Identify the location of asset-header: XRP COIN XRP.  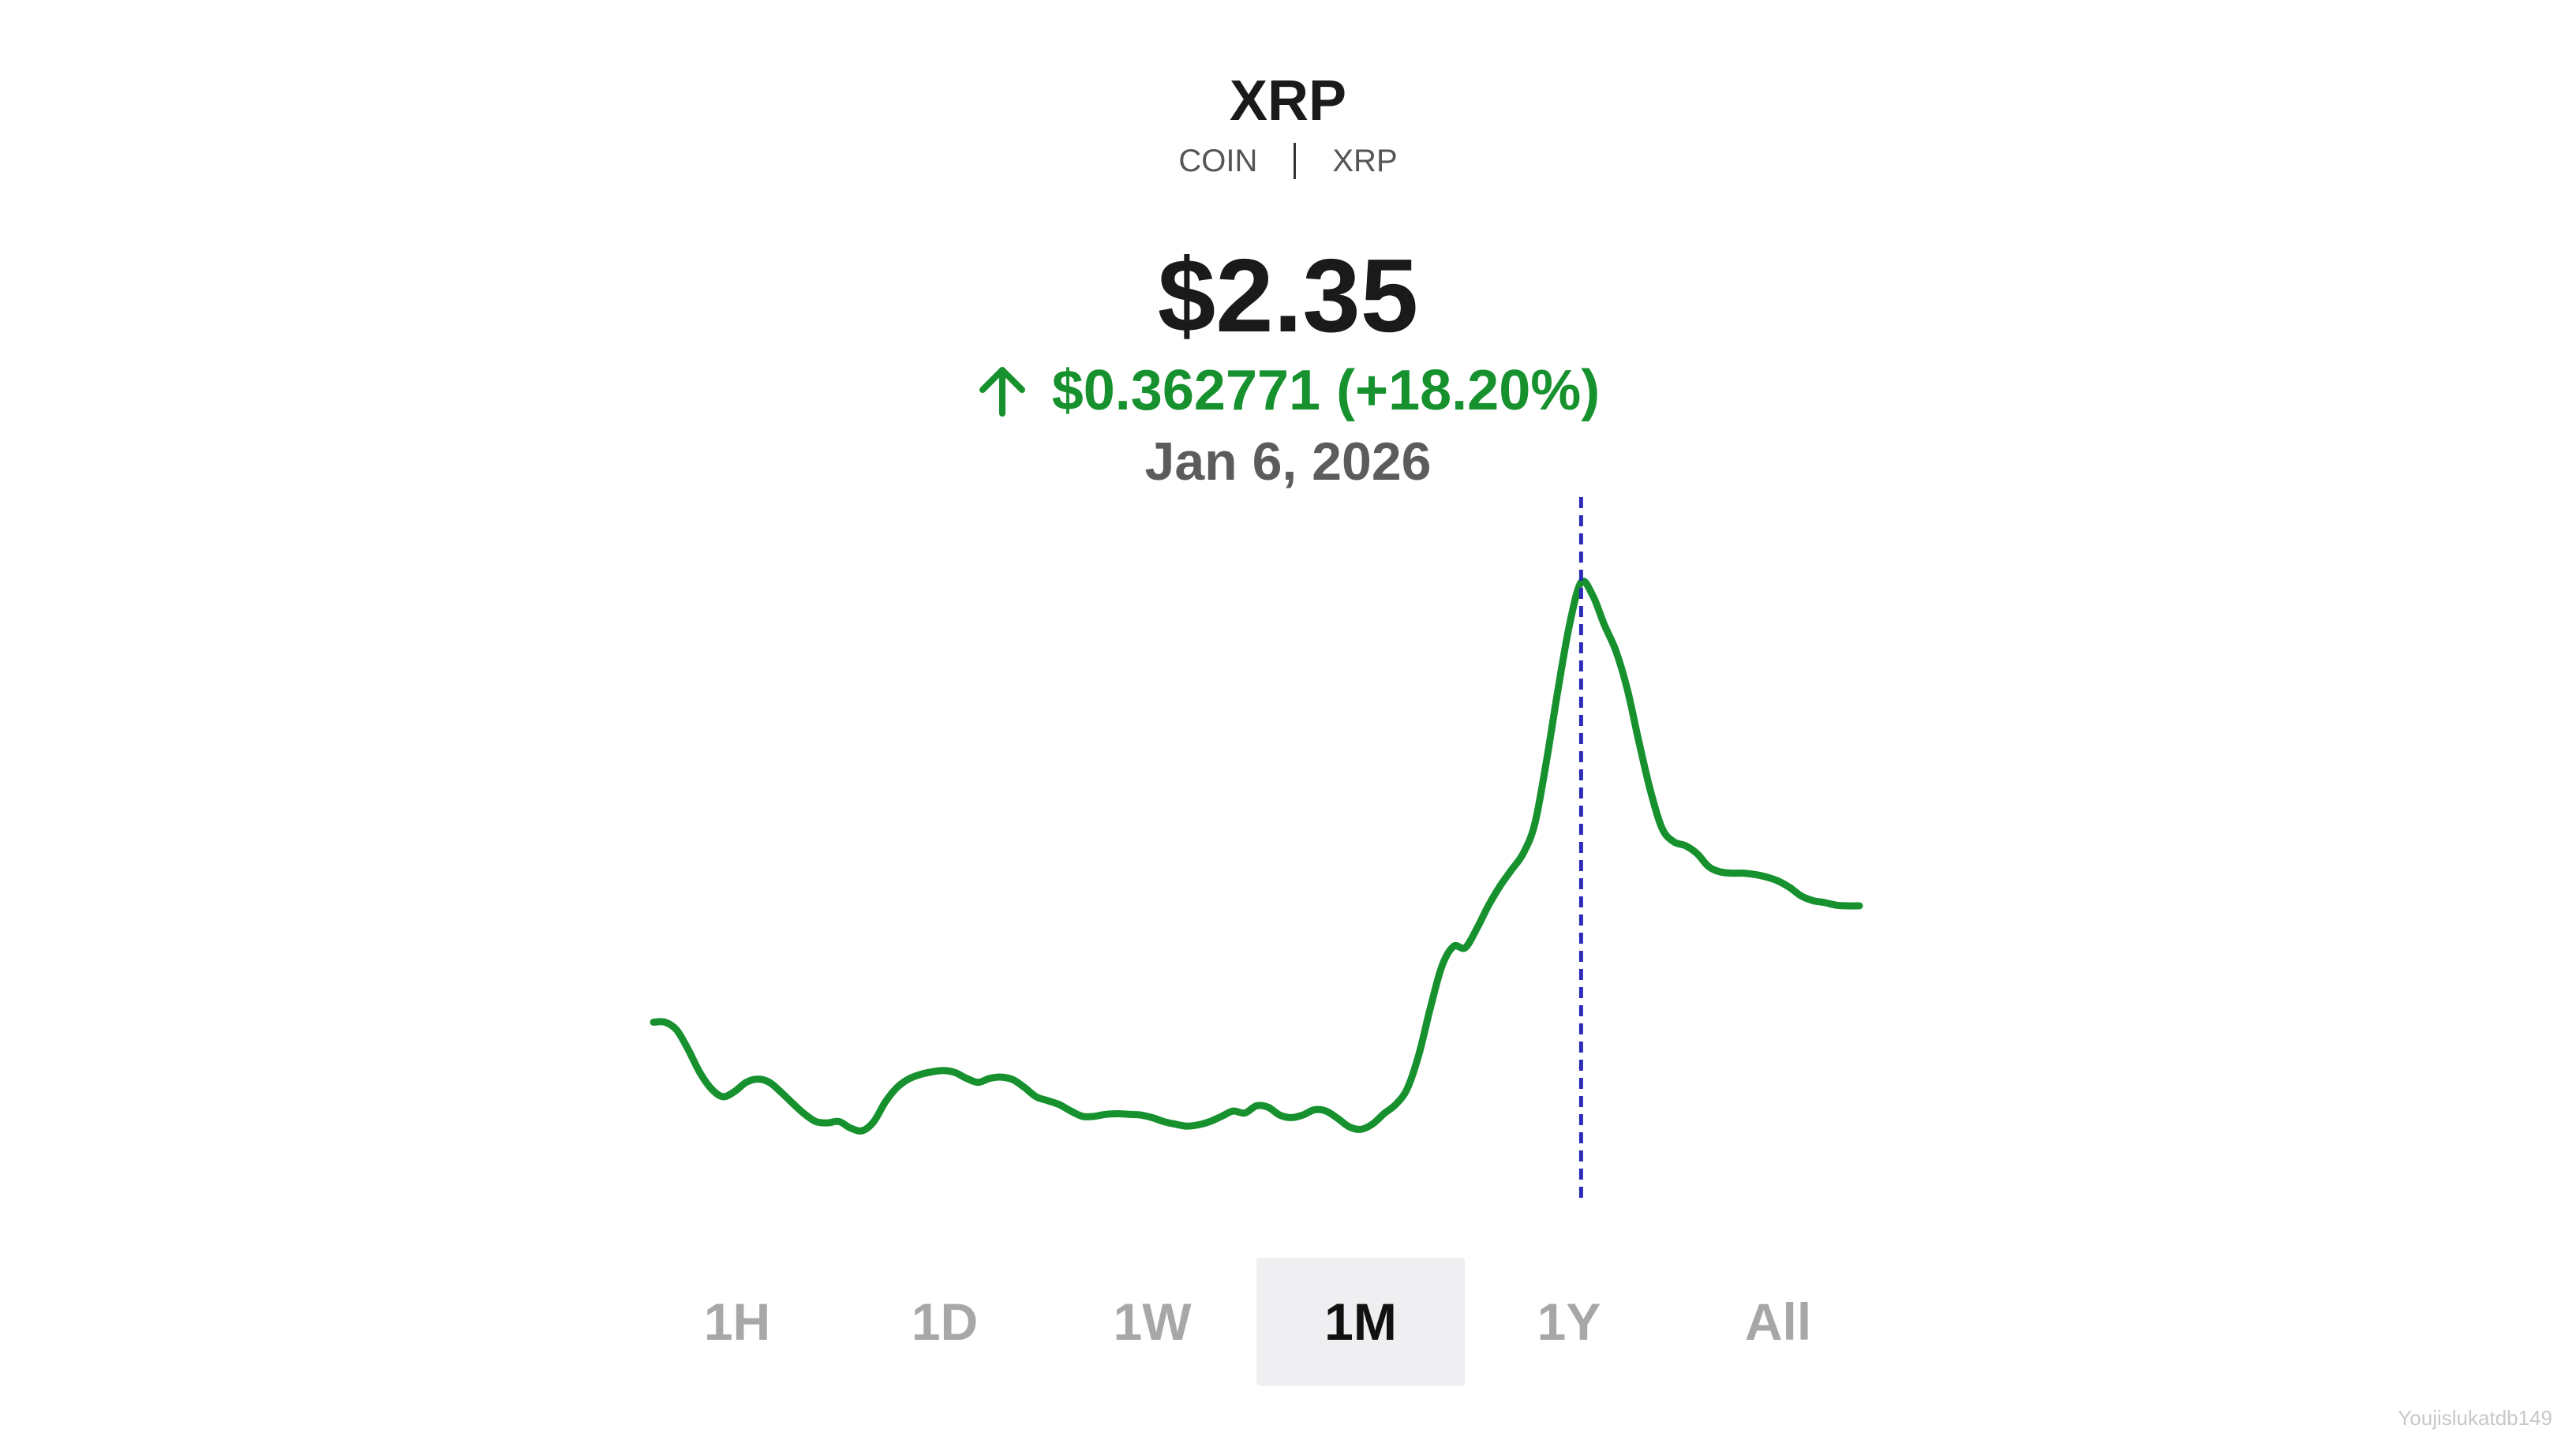
(1288, 124).